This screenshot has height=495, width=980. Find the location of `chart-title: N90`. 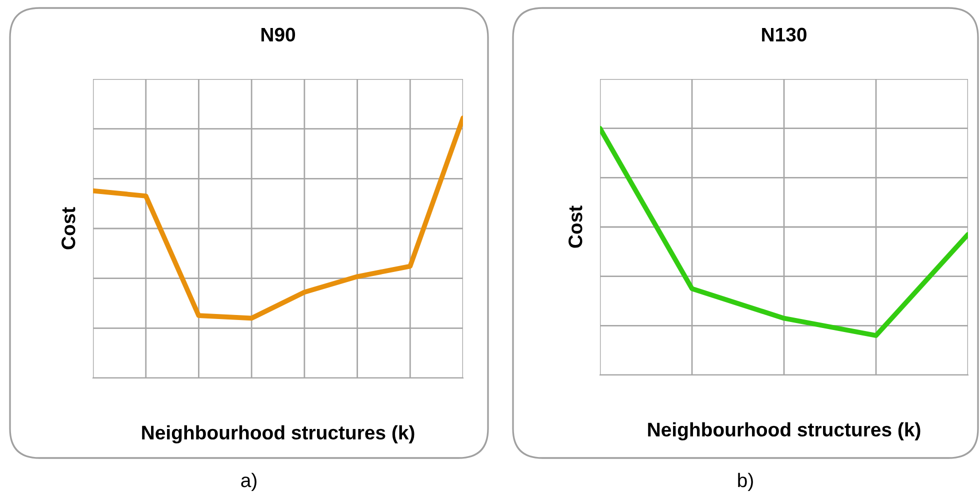

chart-title: N90 is located at coordinates (278, 35).